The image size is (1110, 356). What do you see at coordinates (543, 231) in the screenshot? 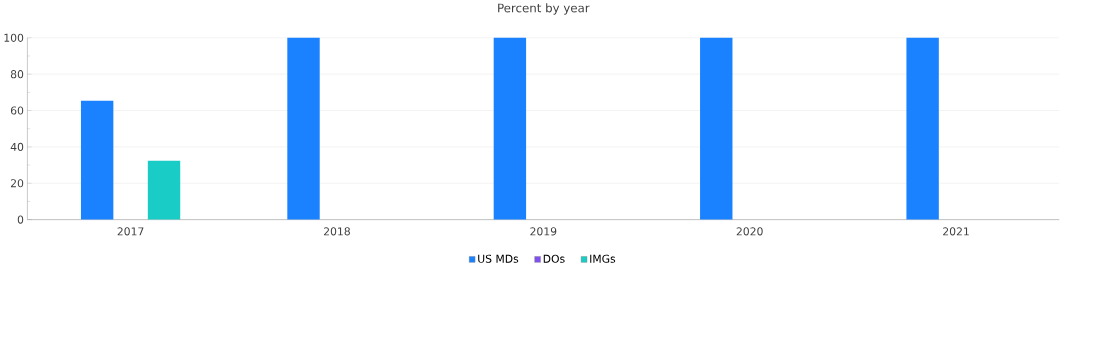
I see `x-tick-label: 2019` at bounding box center [543, 231].